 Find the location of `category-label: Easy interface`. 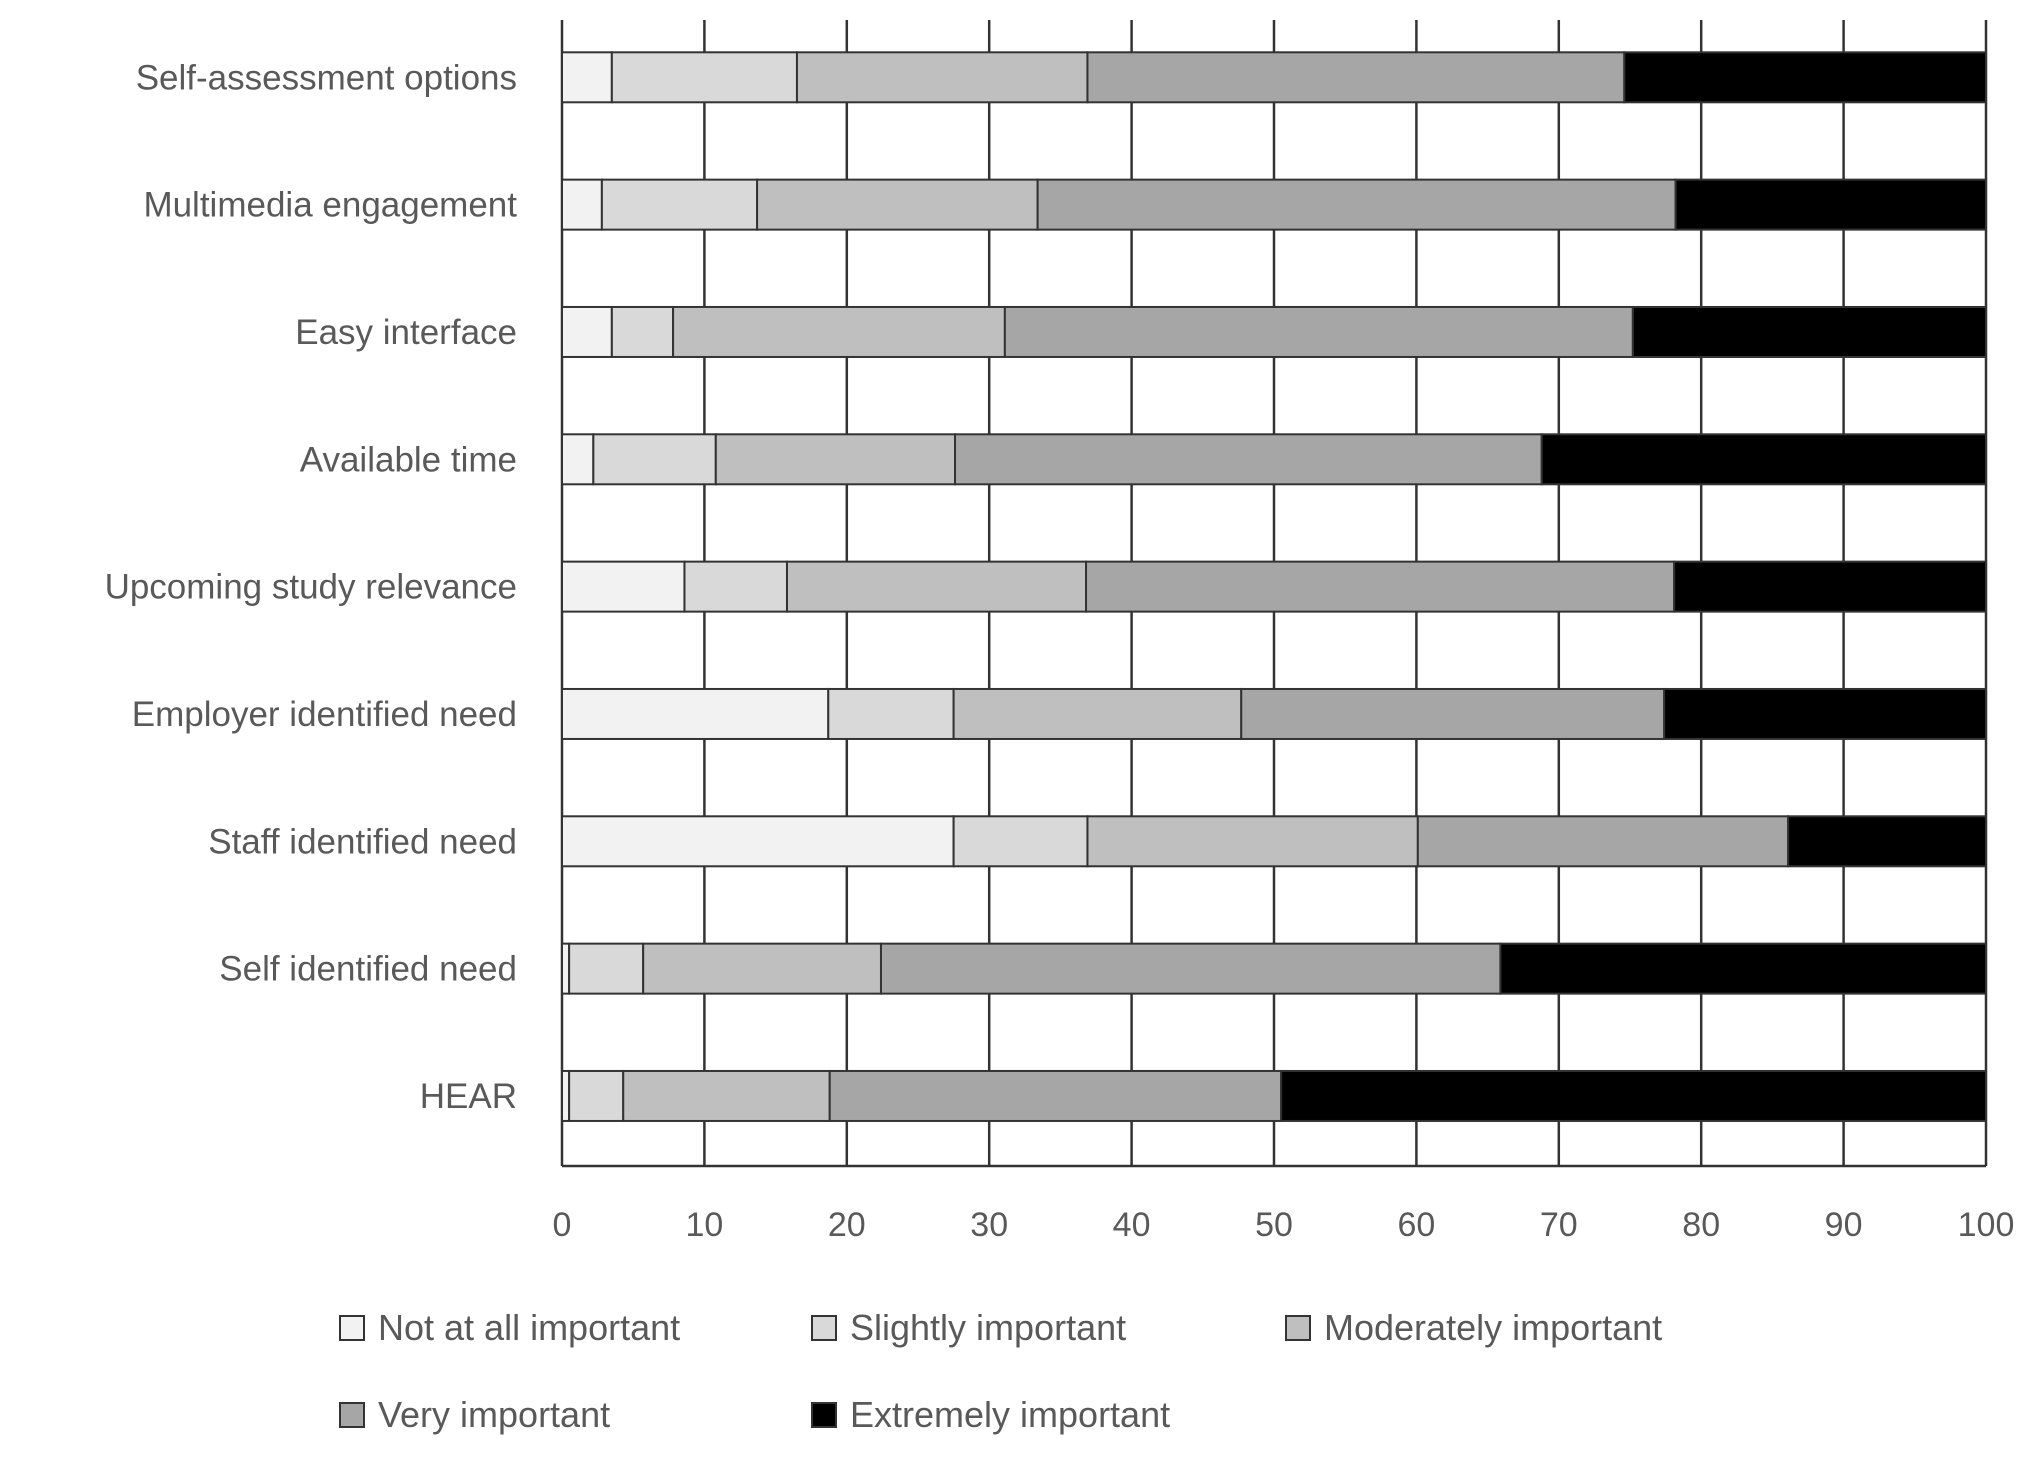

category-label: Easy interface is located at coordinates (406, 332).